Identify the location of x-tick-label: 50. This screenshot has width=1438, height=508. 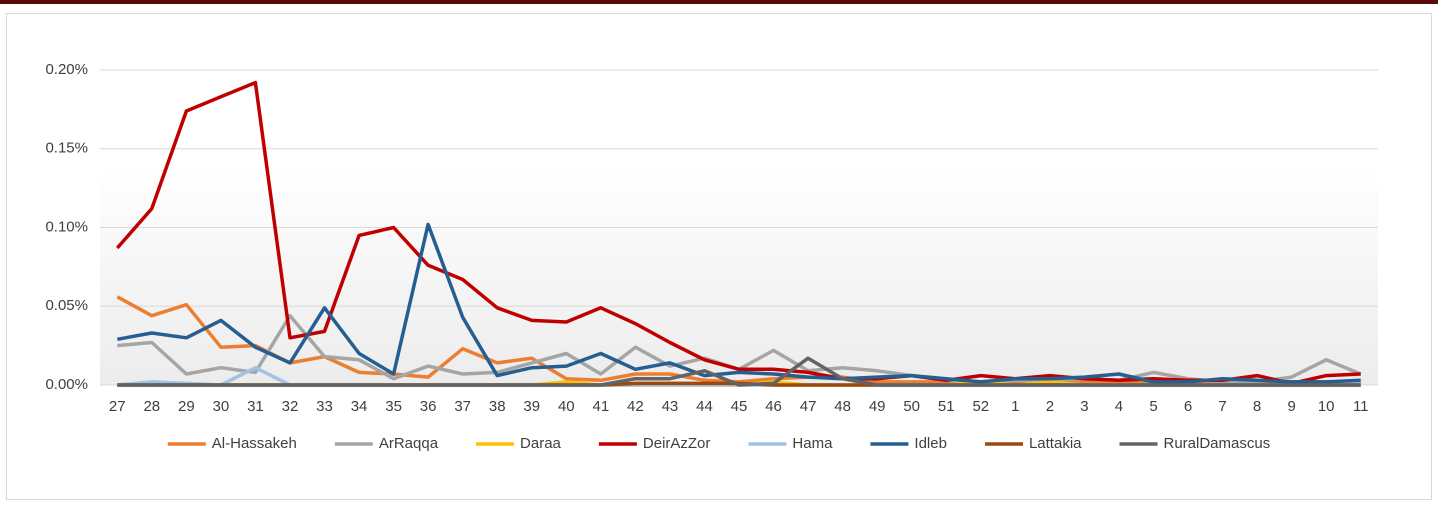
(911, 406).